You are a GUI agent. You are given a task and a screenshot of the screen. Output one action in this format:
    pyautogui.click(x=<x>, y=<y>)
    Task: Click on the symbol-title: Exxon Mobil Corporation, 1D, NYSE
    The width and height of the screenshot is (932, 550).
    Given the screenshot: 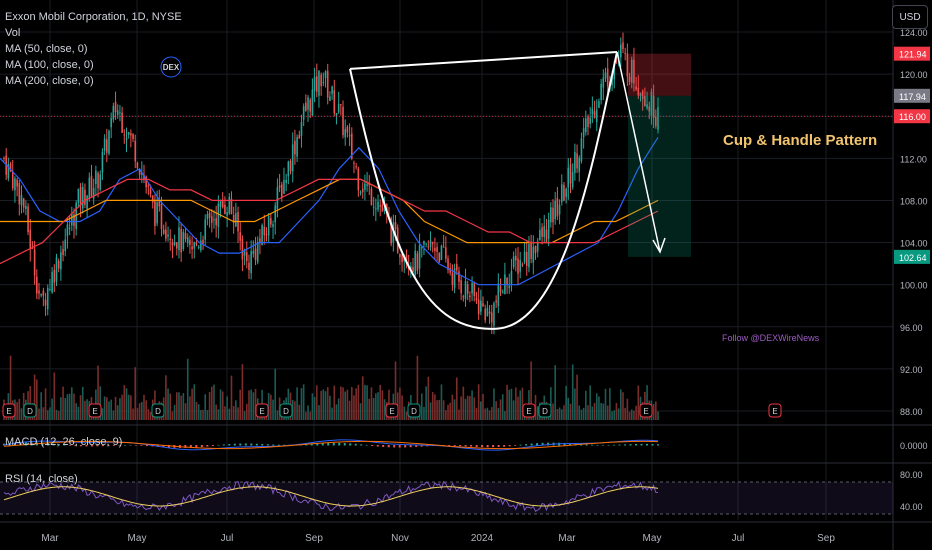 What is the action you would take?
    pyautogui.click(x=93, y=17)
    